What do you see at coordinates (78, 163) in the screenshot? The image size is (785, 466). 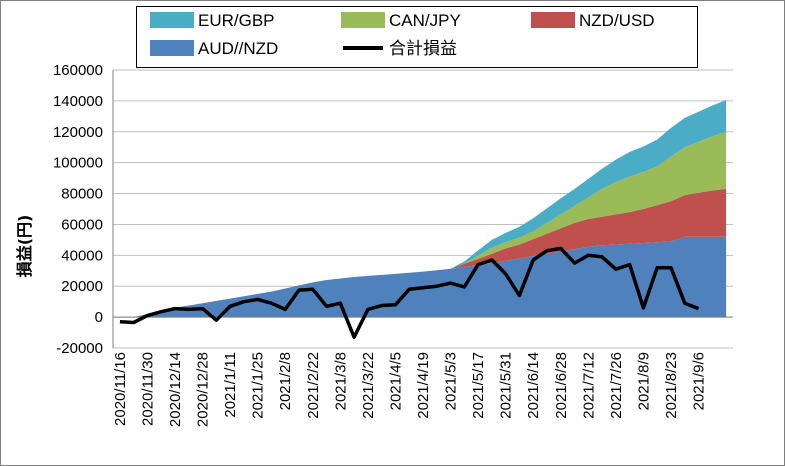 I see `y-tick-label-100000: 100000` at bounding box center [78, 163].